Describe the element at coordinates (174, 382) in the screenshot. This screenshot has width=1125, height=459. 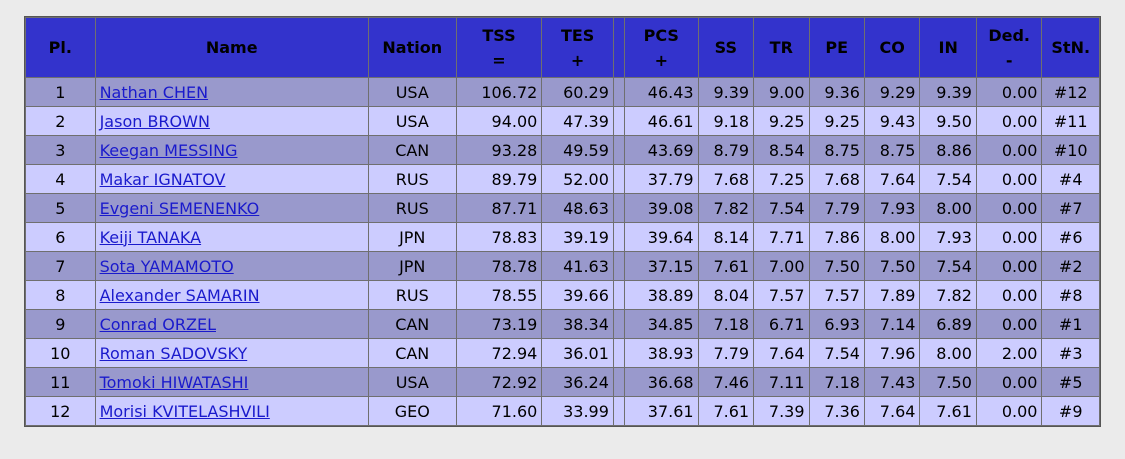
I see `skater-name-link: Tomoki HIWATASHI` at that location.